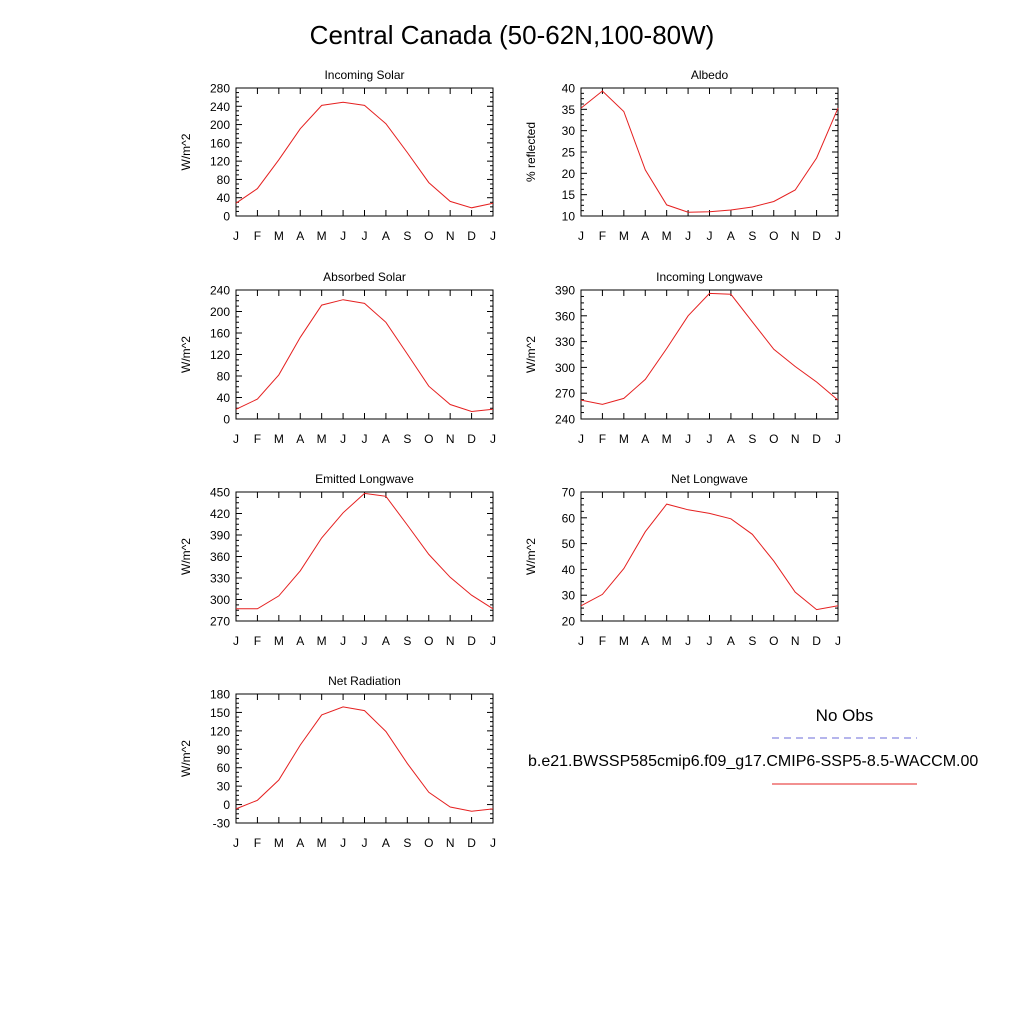 This screenshot has width=1024, height=1024. I want to click on y-tick-label: 50, so click(569, 544).